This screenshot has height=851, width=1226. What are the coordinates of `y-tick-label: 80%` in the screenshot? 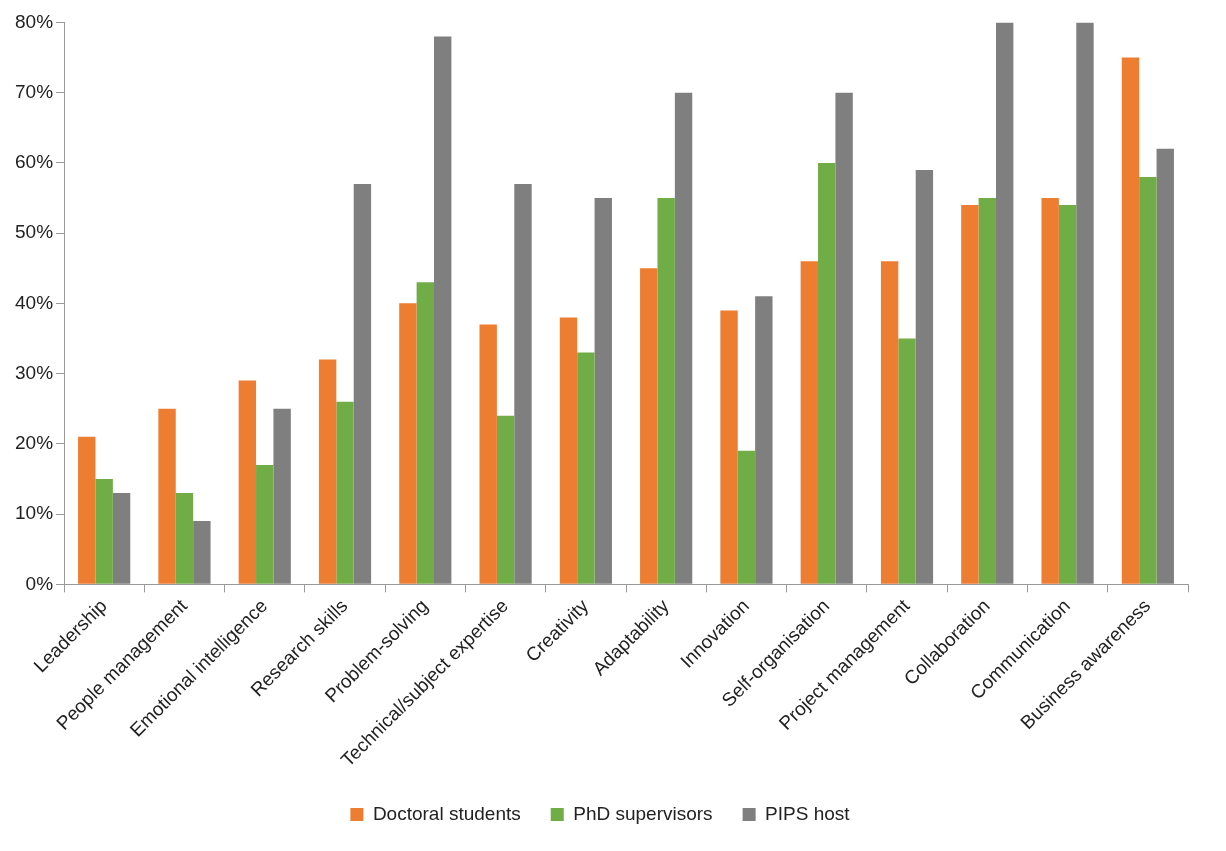 It's located at (34, 21).